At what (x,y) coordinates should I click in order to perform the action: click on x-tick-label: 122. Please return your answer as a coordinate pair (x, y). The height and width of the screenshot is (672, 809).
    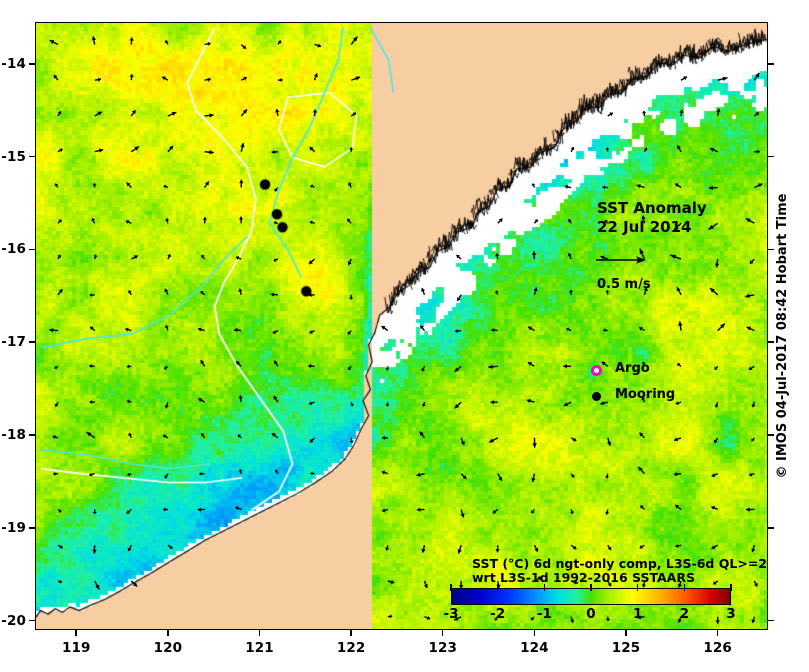
    Looking at the image, I should click on (351, 648).